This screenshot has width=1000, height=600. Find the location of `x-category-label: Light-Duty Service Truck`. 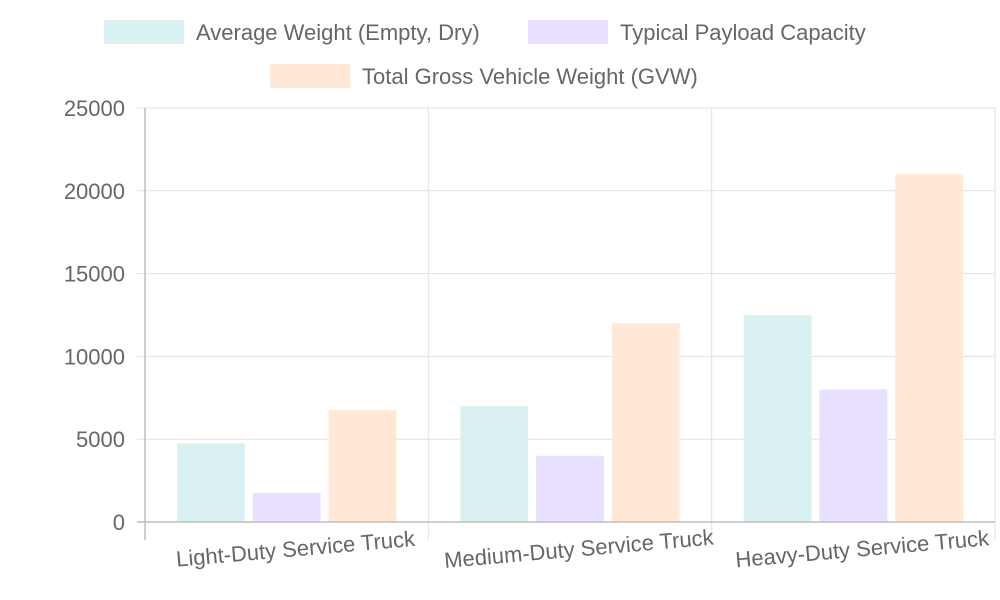

x-category-label: Light-Duty Service Truck is located at coordinates (296, 549).